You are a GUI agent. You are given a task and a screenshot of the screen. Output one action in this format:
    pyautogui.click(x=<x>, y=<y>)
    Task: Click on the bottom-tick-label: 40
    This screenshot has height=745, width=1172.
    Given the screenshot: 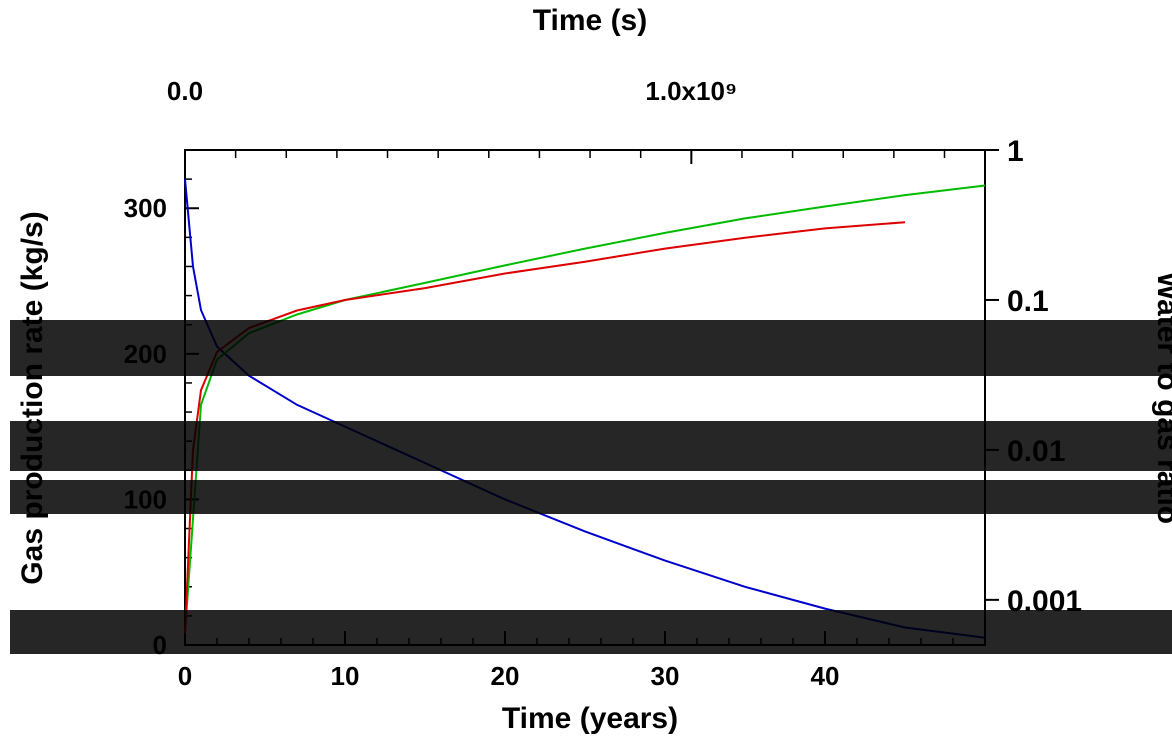 What is the action you would take?
    pyautogui.click(x=825, y=676)
    